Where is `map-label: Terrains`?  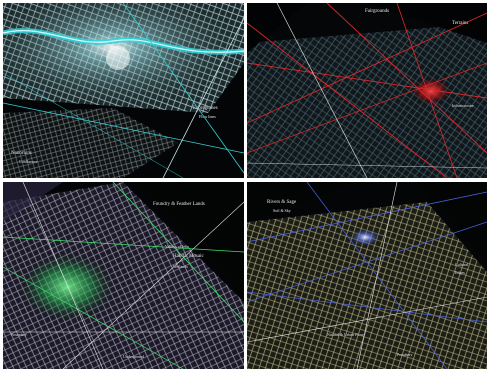 map-label: Terrains is located at coordinates (460, 23).